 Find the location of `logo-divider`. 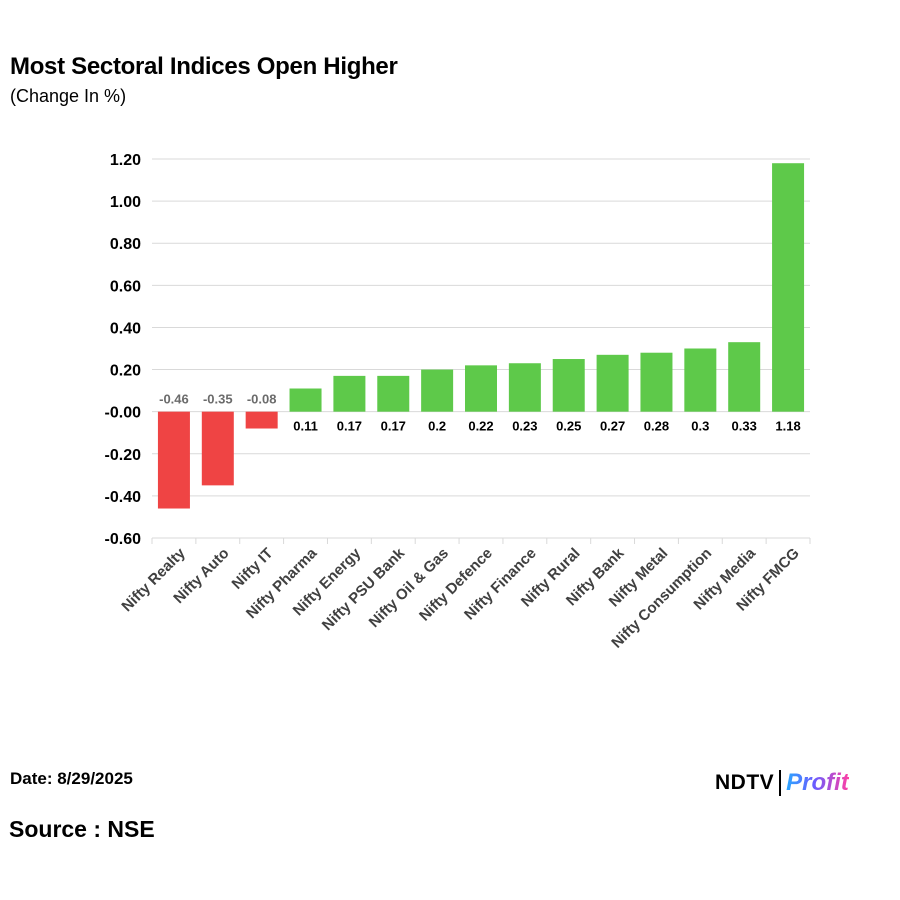

logo-divider is located at coordinates (780, 783).